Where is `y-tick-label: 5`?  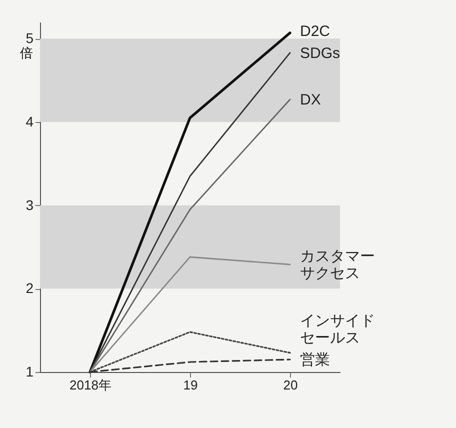
y-tick-label: 5 is located at coordinates (30, 38).